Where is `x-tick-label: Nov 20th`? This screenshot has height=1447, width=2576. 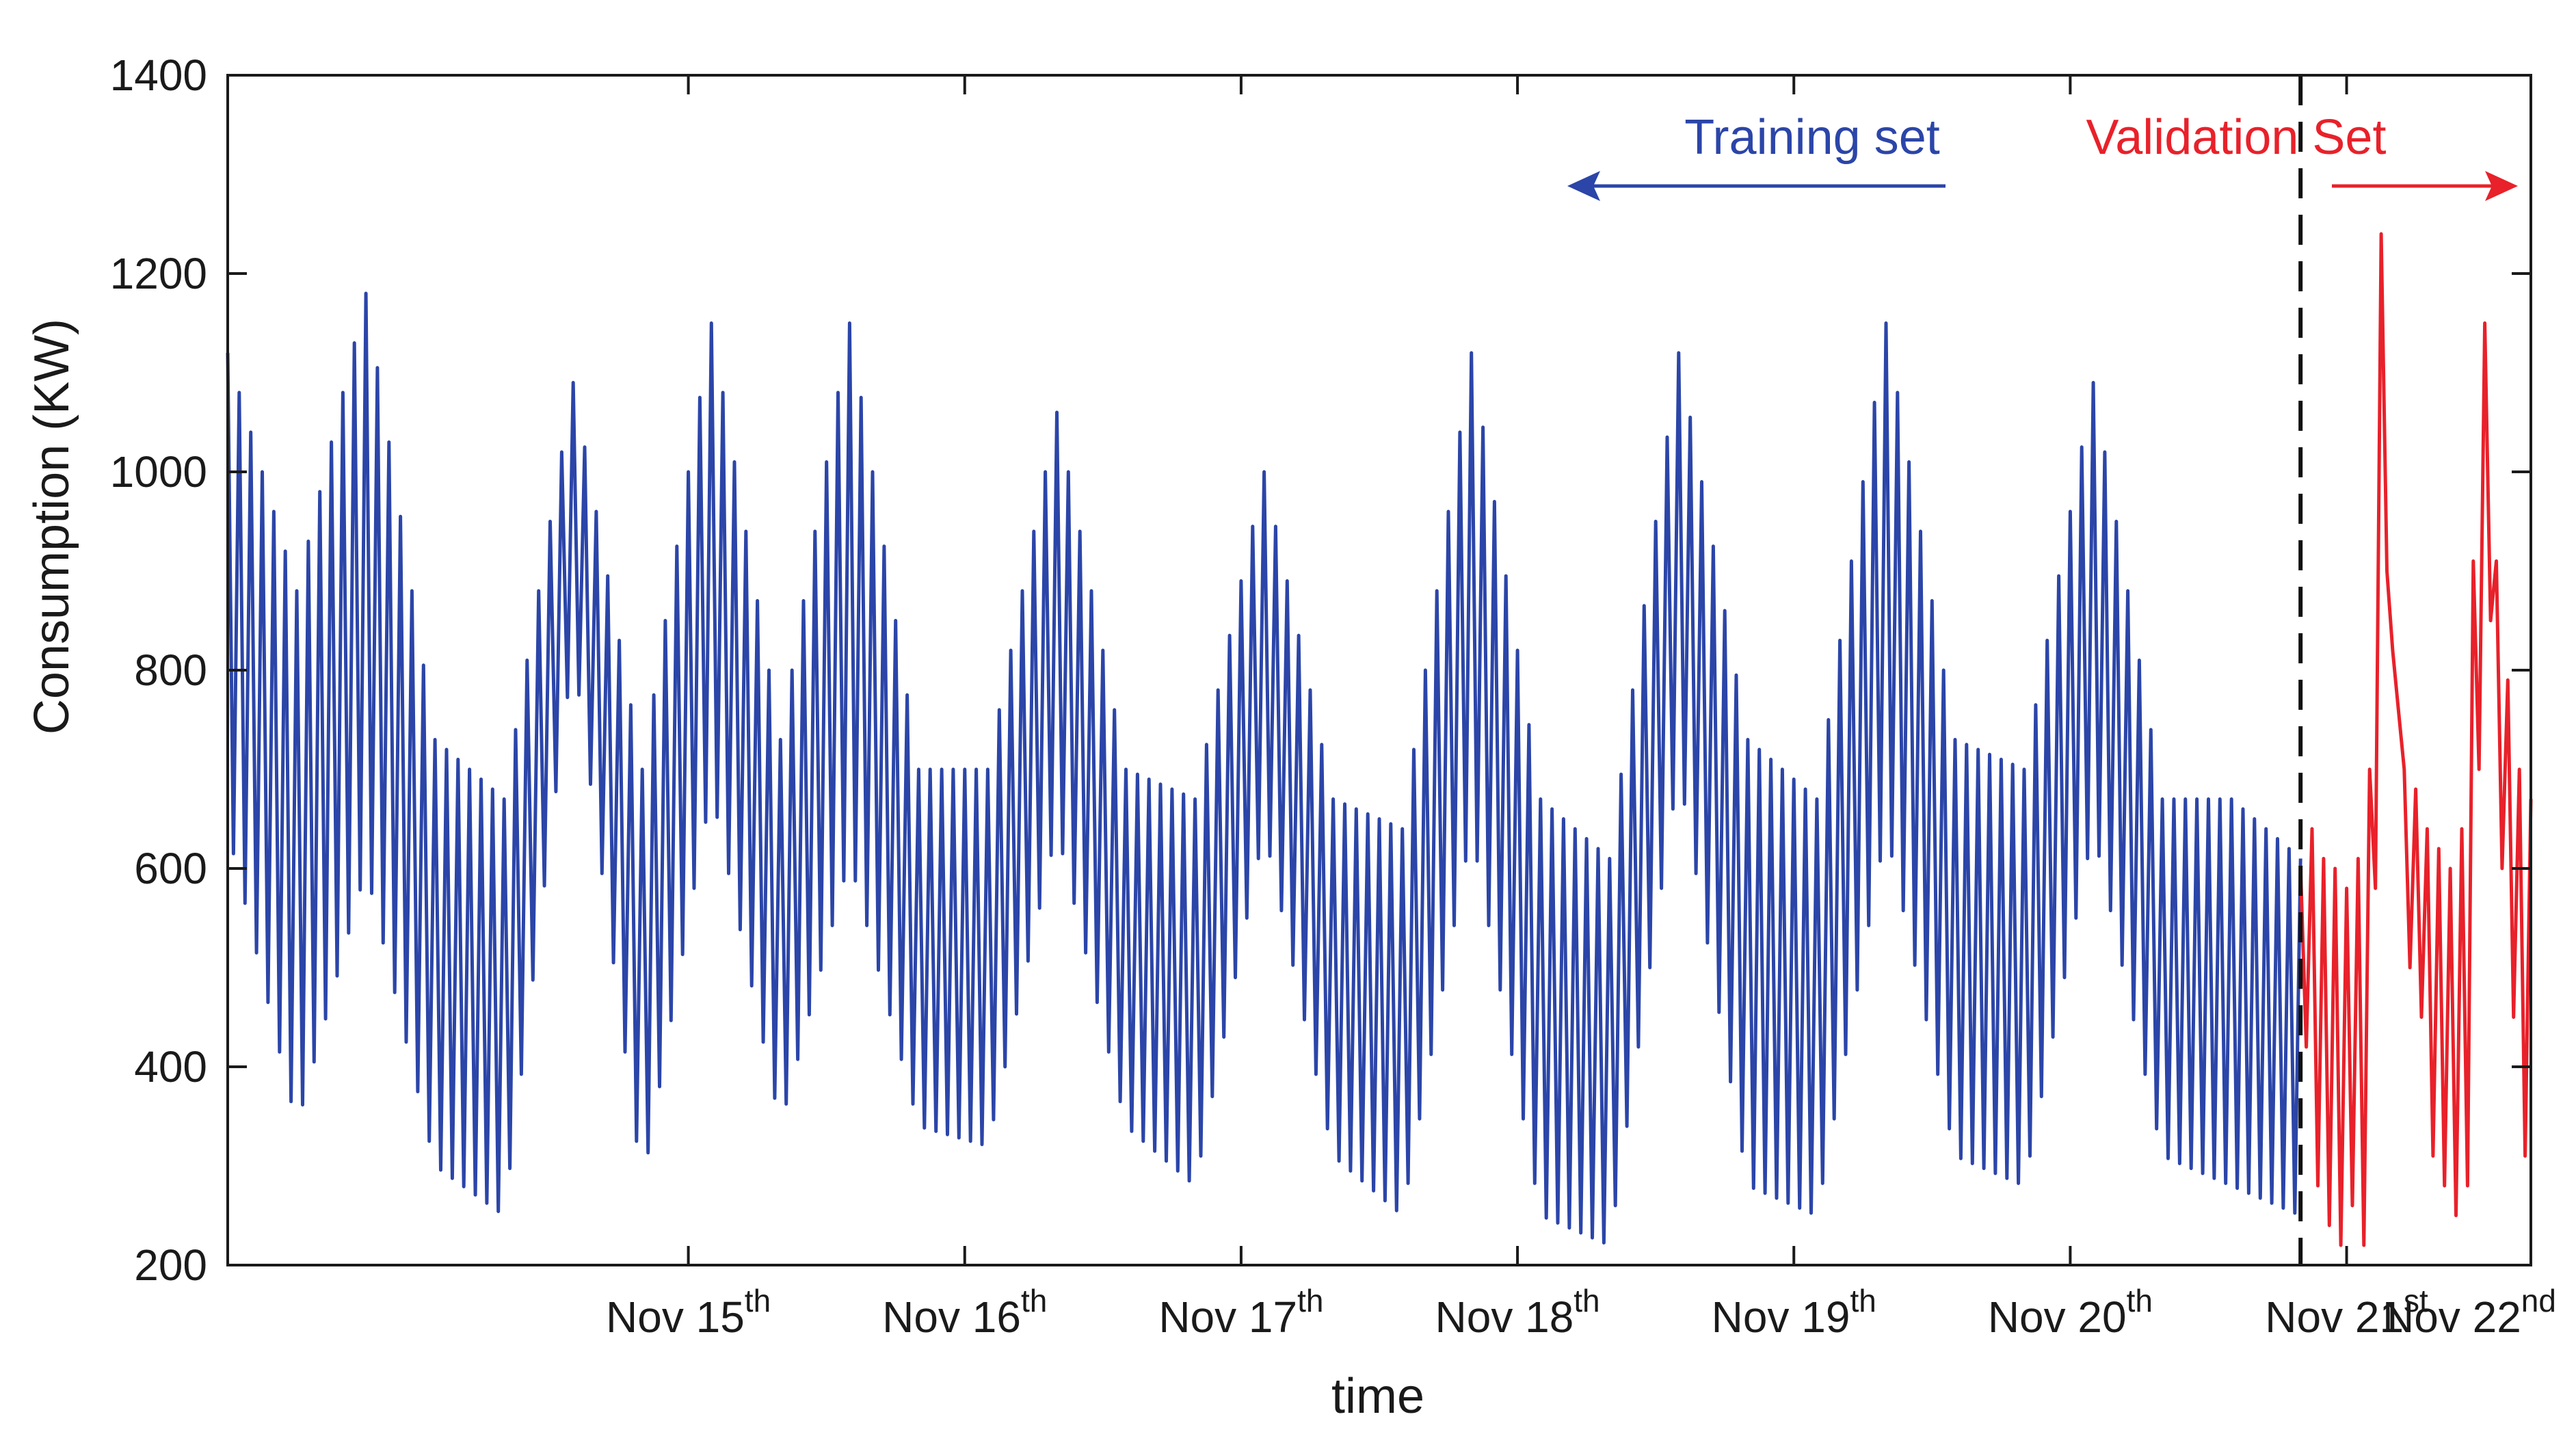 x-tick-label: Nov 20th is located at coordinates (2070, 1312).